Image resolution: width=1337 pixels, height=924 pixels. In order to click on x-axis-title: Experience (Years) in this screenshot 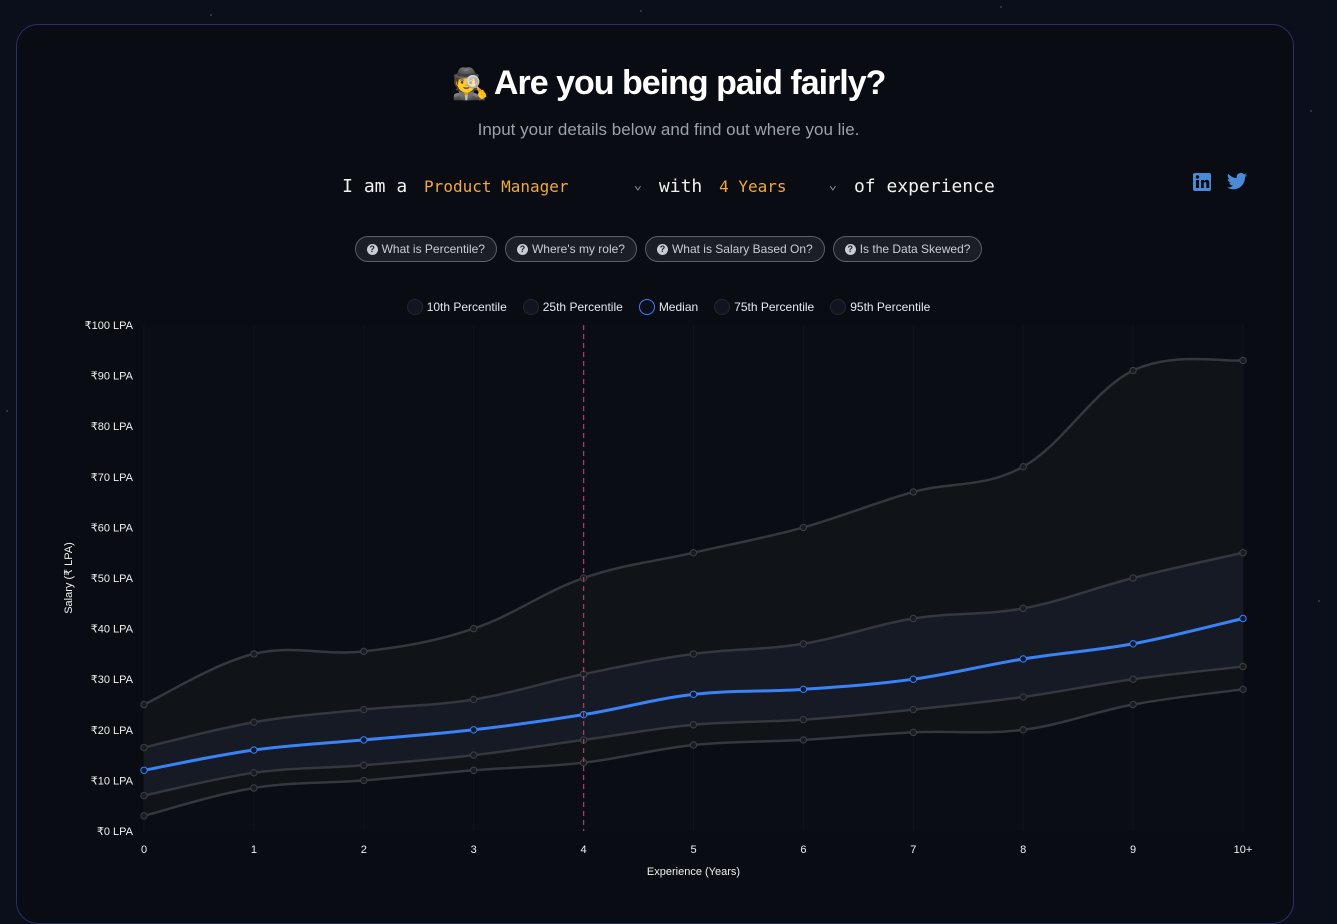, I will do `click(693, 872)`.